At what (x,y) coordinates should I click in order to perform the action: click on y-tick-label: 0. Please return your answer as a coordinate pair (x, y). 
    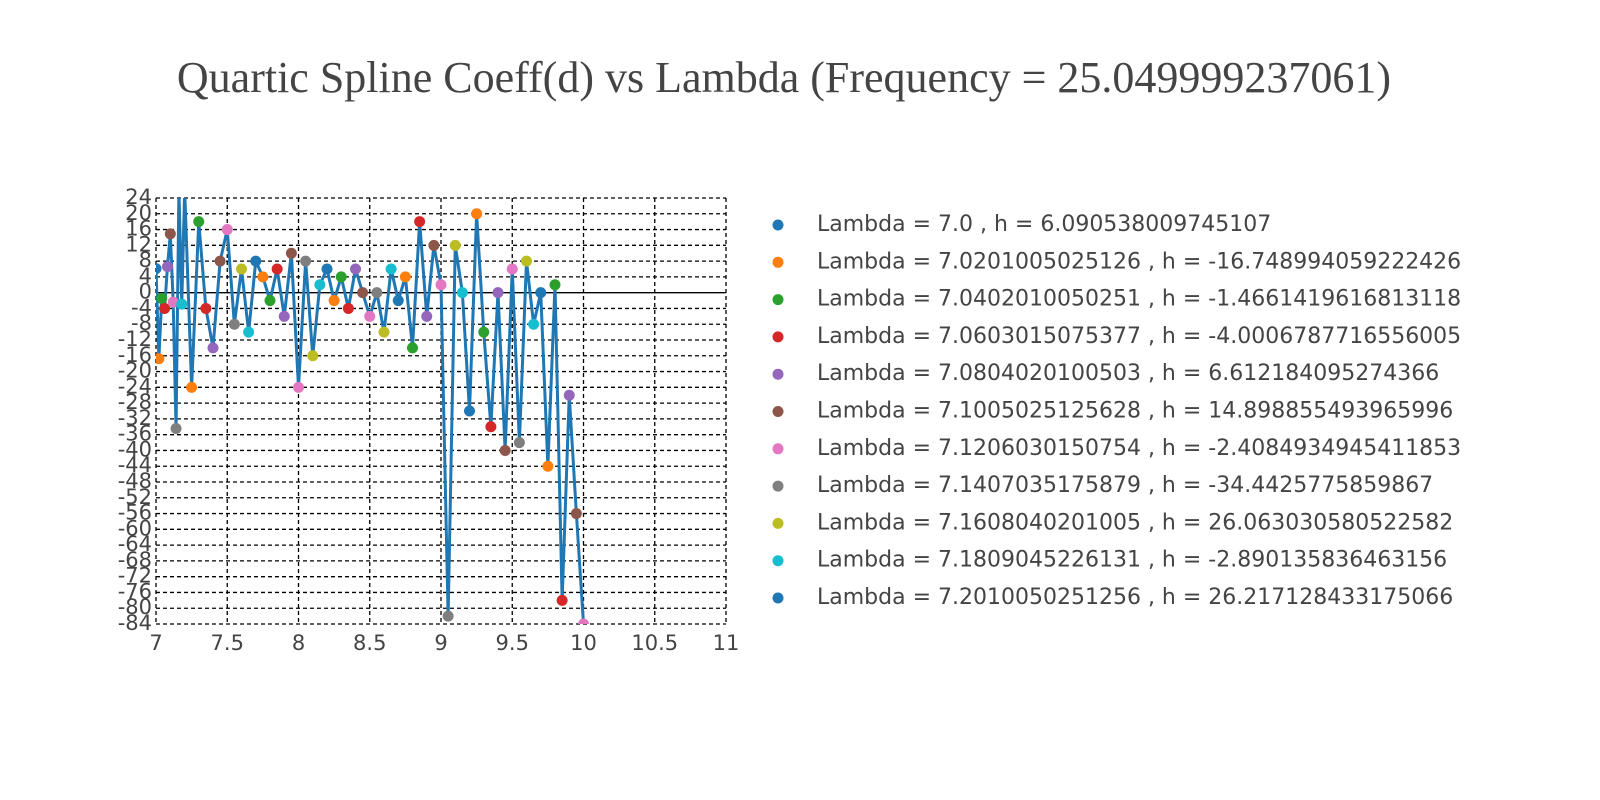
    Looking at the image, I should click on (145, 292).